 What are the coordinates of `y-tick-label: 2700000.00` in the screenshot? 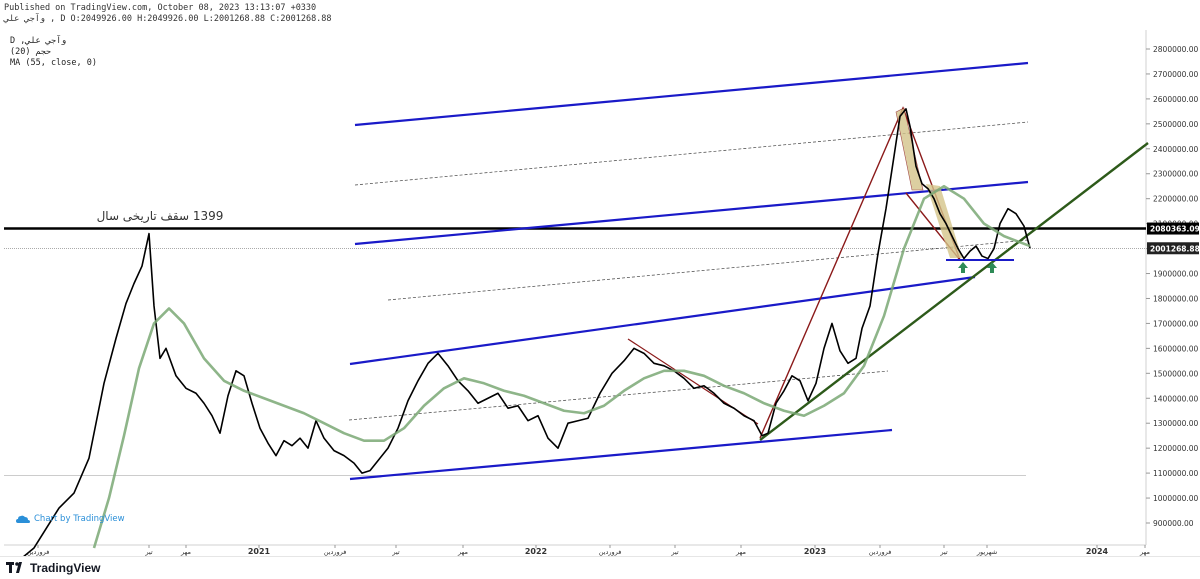 It's located at (1176, 74).